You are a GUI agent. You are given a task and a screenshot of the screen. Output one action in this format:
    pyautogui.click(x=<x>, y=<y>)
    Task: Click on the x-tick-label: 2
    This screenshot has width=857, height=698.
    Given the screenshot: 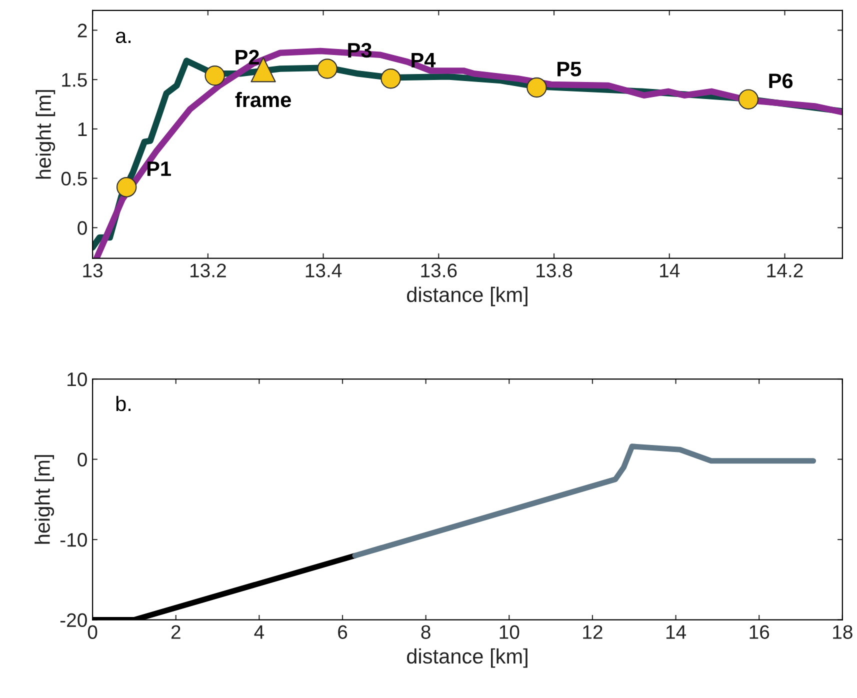 What is the action you would take?
    pyautogui.click(x=175, y=632)
    